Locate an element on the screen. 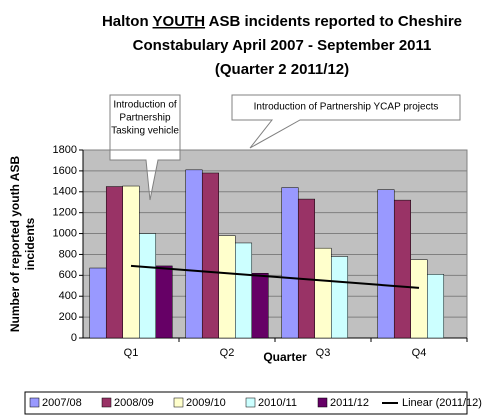 This screenshot has width=492, height=419. y-tick-label: 200 is located at coordinates (68, 317).